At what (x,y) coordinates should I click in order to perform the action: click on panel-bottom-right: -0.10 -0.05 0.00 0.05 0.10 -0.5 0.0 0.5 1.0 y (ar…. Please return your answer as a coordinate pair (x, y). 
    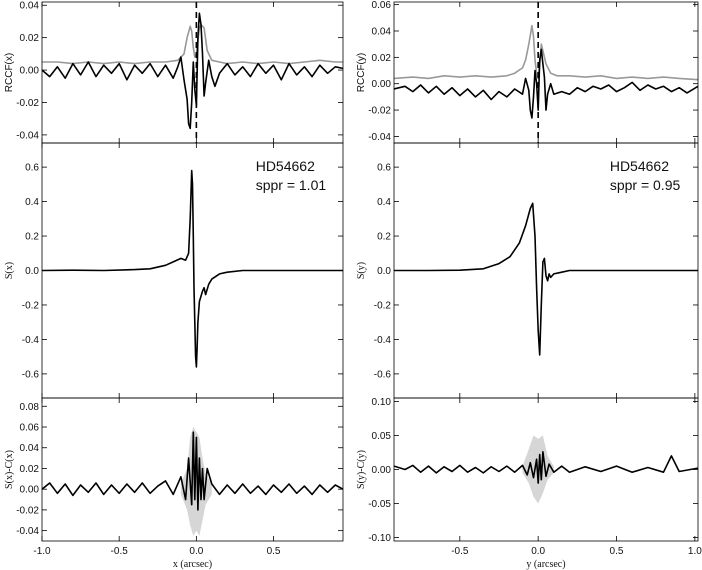
    Looking at the image, I should click on (529, 483).